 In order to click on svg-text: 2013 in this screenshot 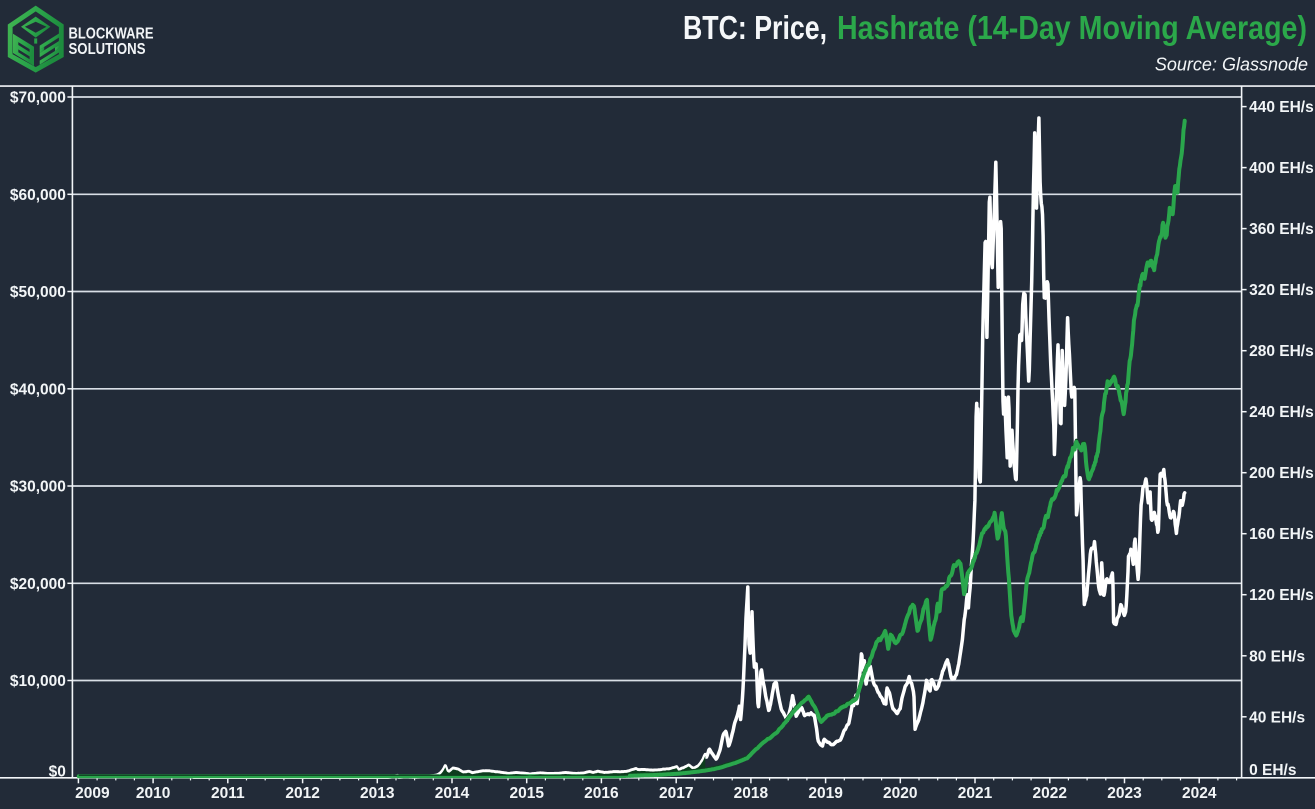, I will do `click(377, 793)`.